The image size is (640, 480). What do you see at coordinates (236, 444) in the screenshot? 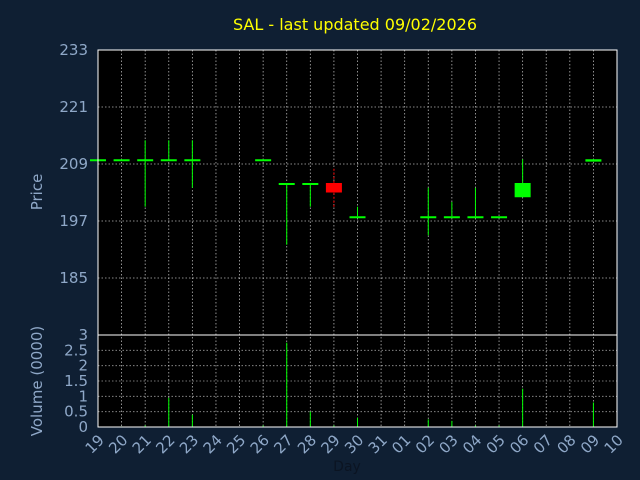
I see `x-tick-label: 25` at bounding box center [236, 444].